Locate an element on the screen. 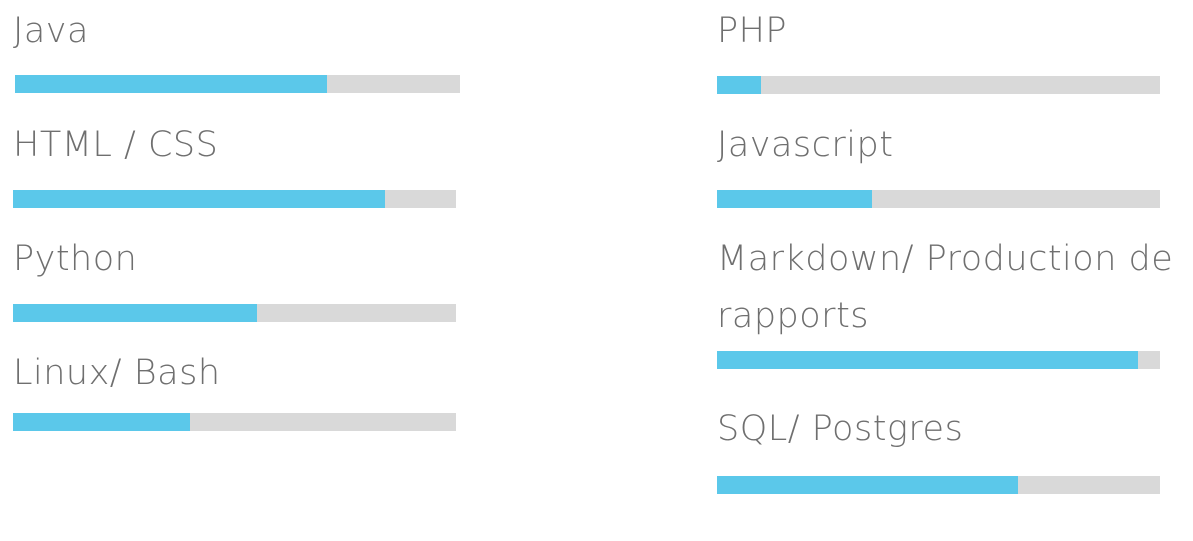  skill-label: Javascript is located at coordinates (805, 145).